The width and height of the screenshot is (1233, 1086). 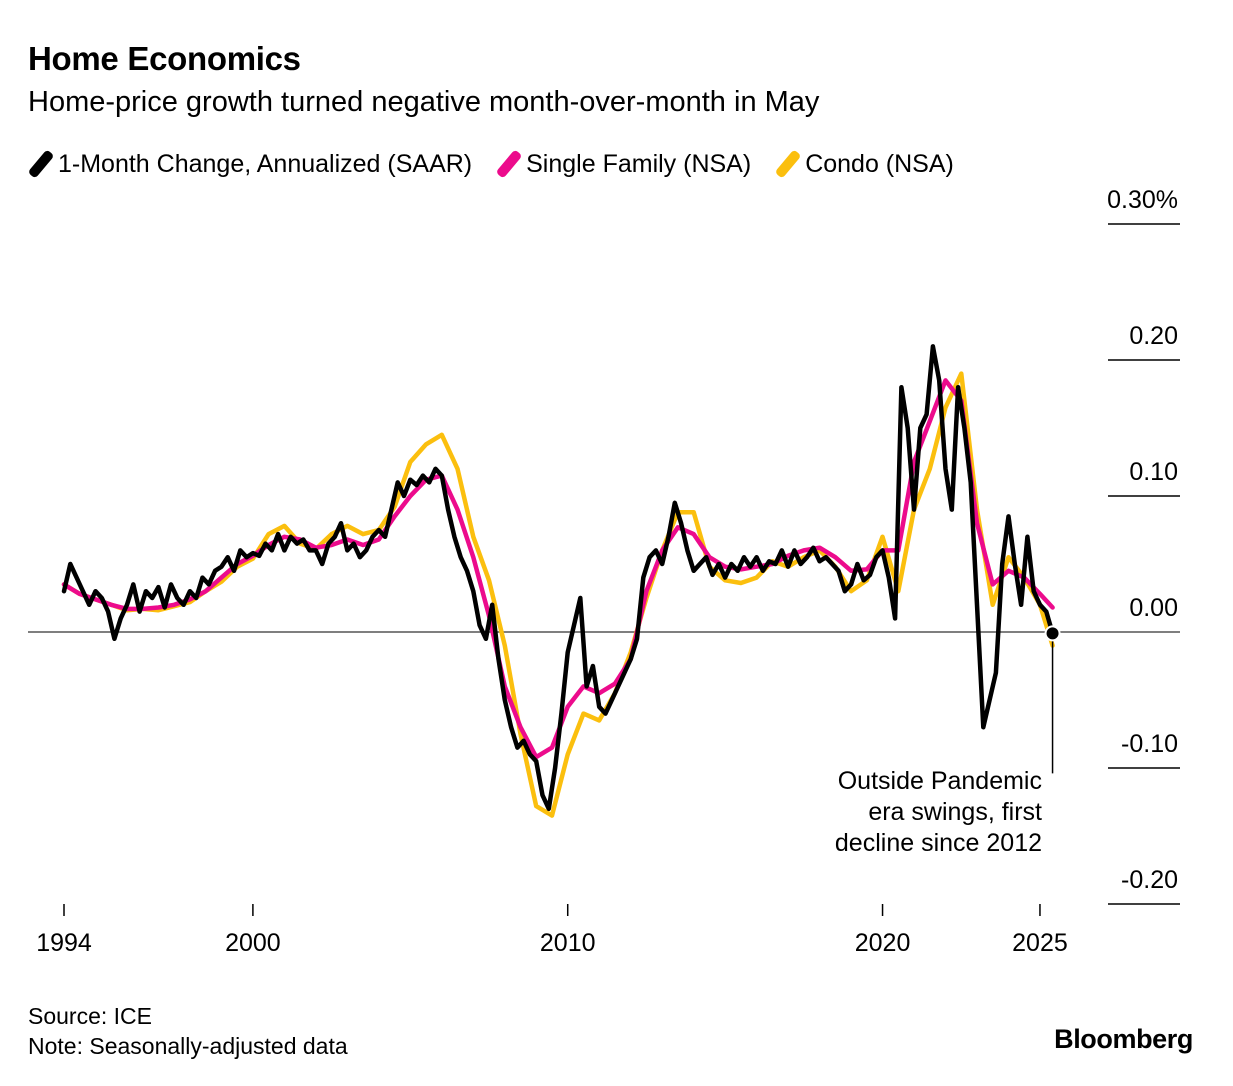 I want to click on annotation-text-line: decline since 2012, so click(x=938, y=843).